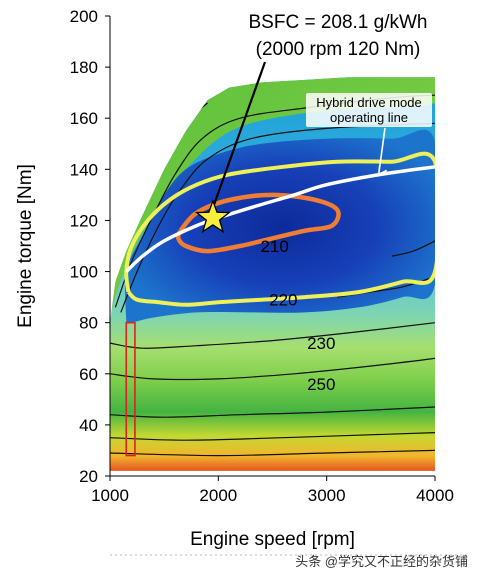  What do you see at coordinates (435, 495) in the screenshot?
I see `x-tick-label: 4000` at bounding box center [435, 495].